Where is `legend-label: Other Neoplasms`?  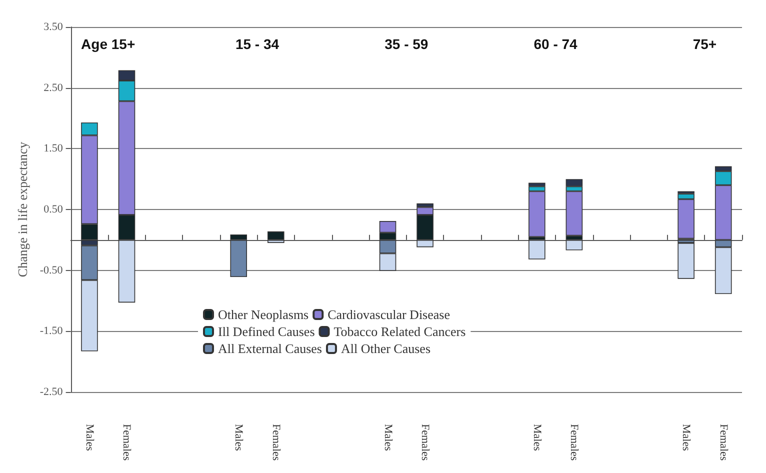 legend-label: Other Neoplasms is located at coordinates (263, 314).